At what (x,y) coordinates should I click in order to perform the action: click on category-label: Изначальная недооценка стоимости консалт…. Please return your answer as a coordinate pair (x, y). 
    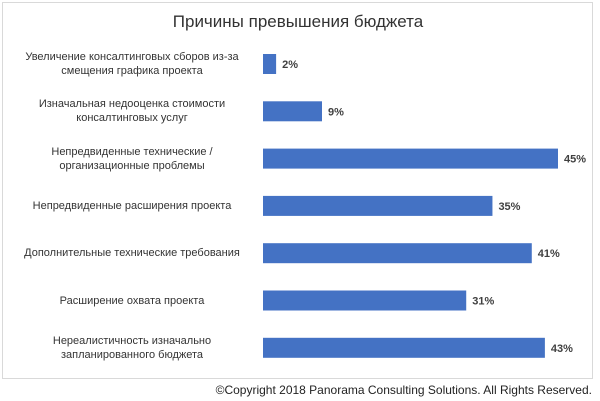
    Looking at the image, I should click on (132, 111).